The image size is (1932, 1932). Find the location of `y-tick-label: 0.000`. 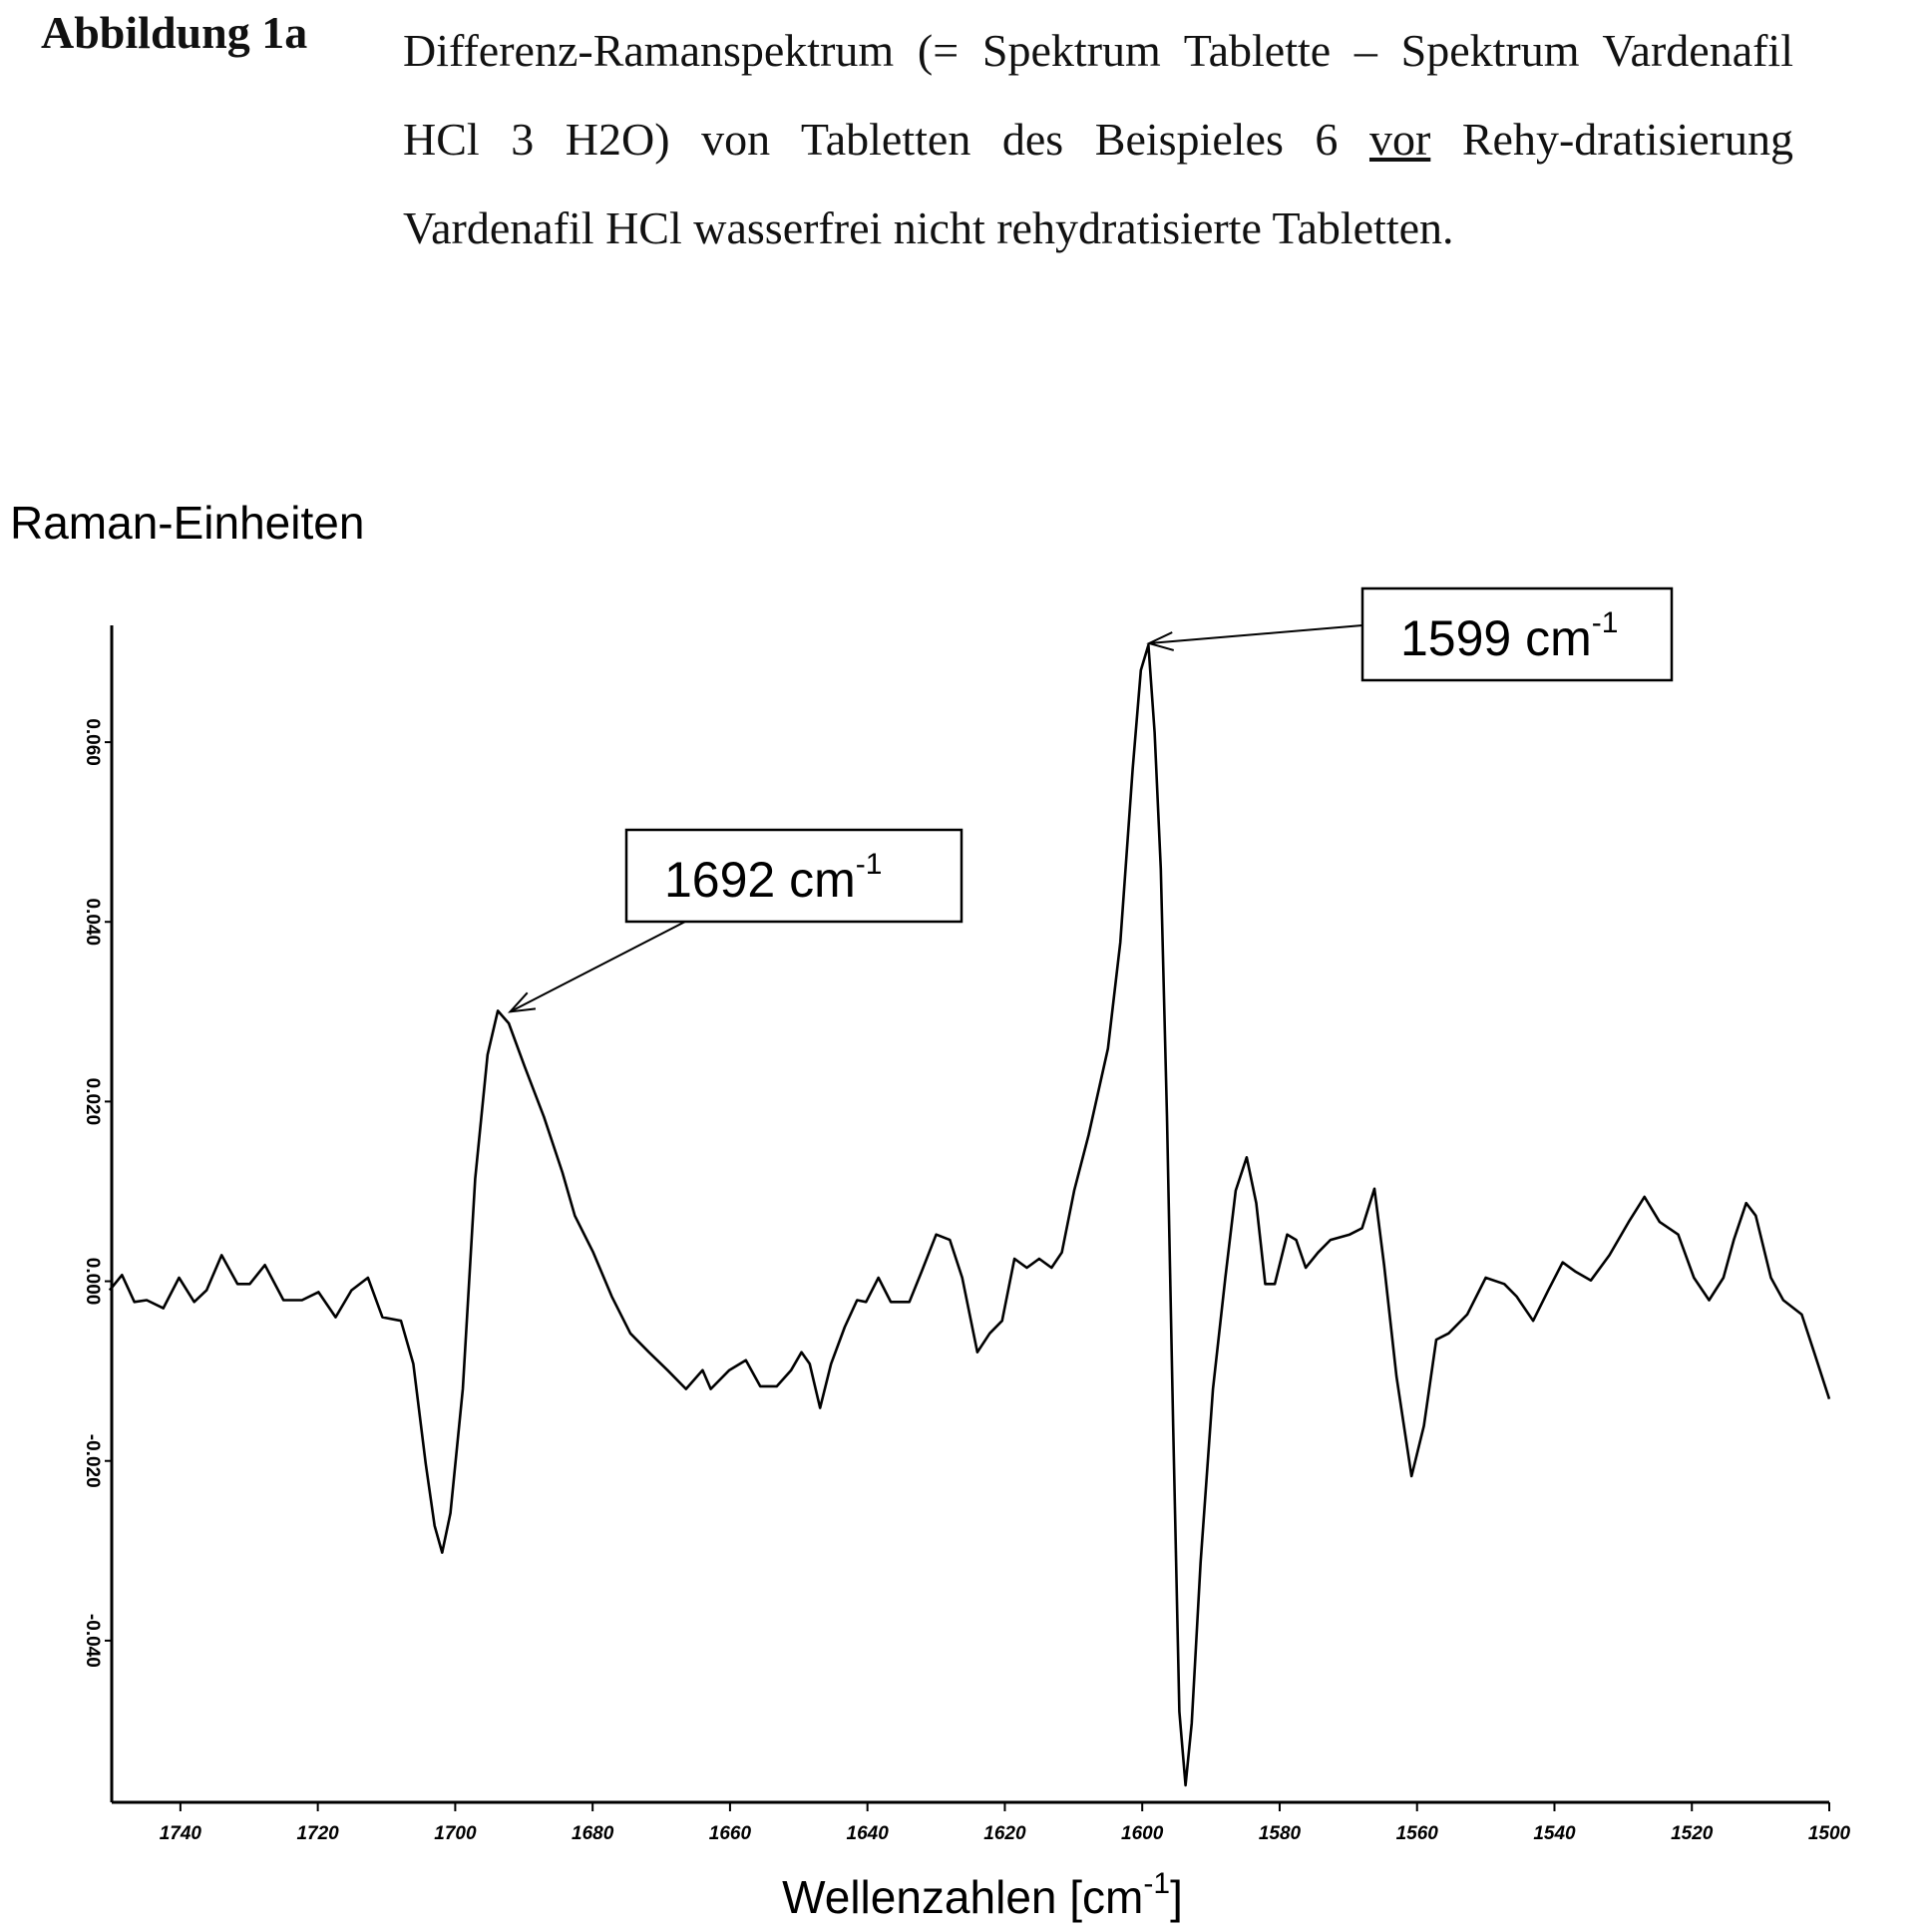

y-tick-label: 0.000 is located at coordinates (93, 1282).